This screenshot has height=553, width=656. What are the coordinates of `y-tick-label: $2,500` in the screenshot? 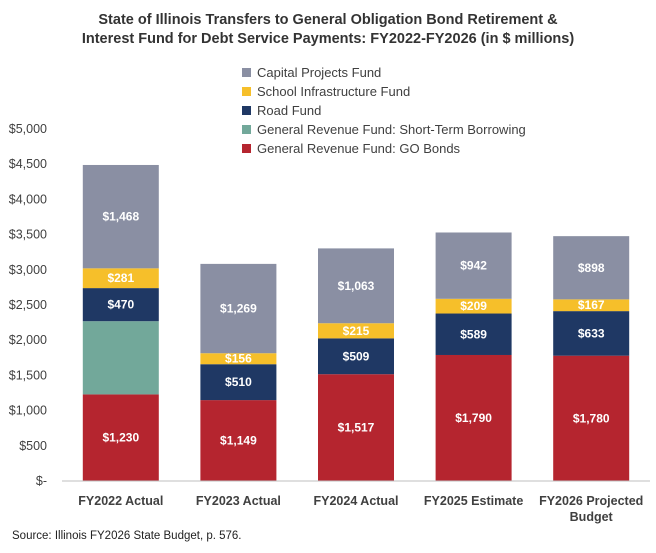 It's located at (28, 305).